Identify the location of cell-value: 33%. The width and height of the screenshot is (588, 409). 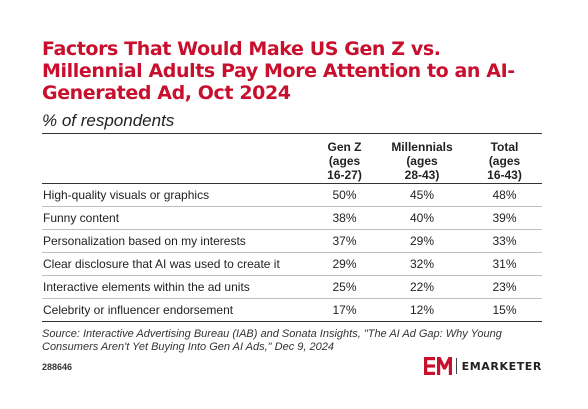
(504, 241).